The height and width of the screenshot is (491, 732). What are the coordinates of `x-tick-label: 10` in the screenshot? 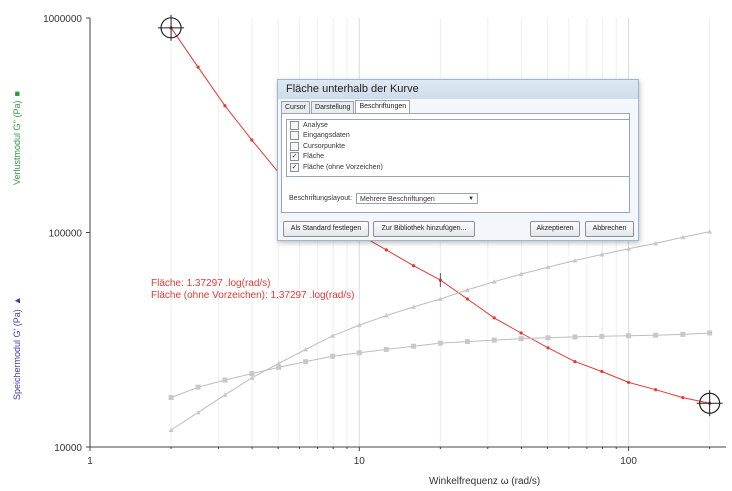 It's located at (360, 461).